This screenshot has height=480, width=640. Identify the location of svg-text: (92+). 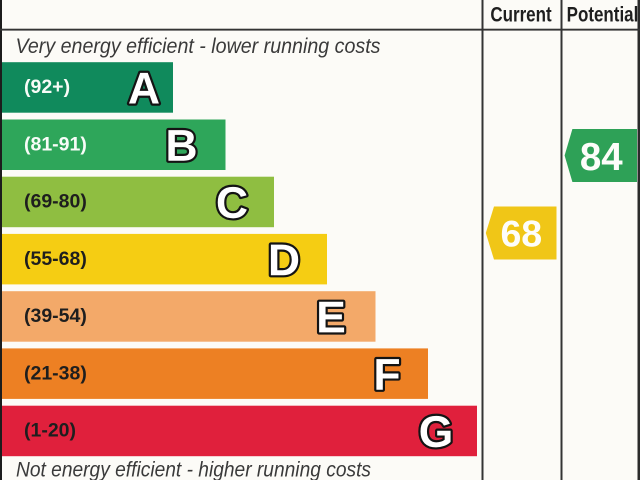
(47, 87).